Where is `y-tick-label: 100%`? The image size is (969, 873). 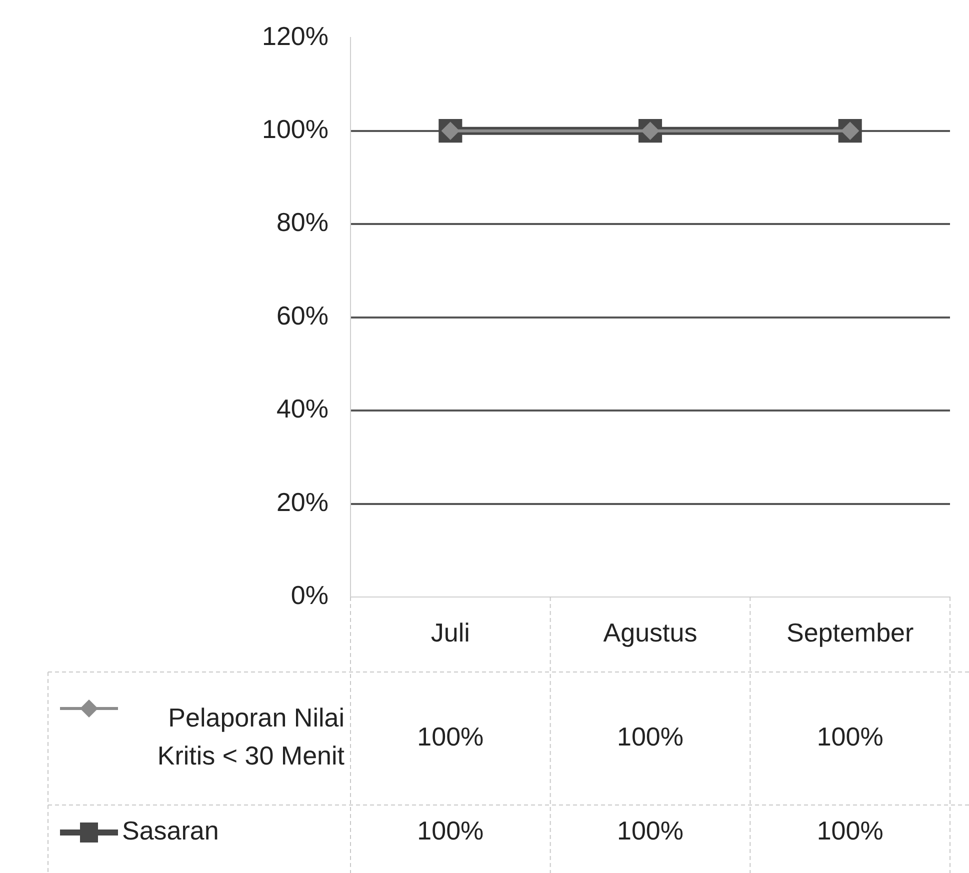
y-tick-label: 100% is located at coordinates (295, 129).